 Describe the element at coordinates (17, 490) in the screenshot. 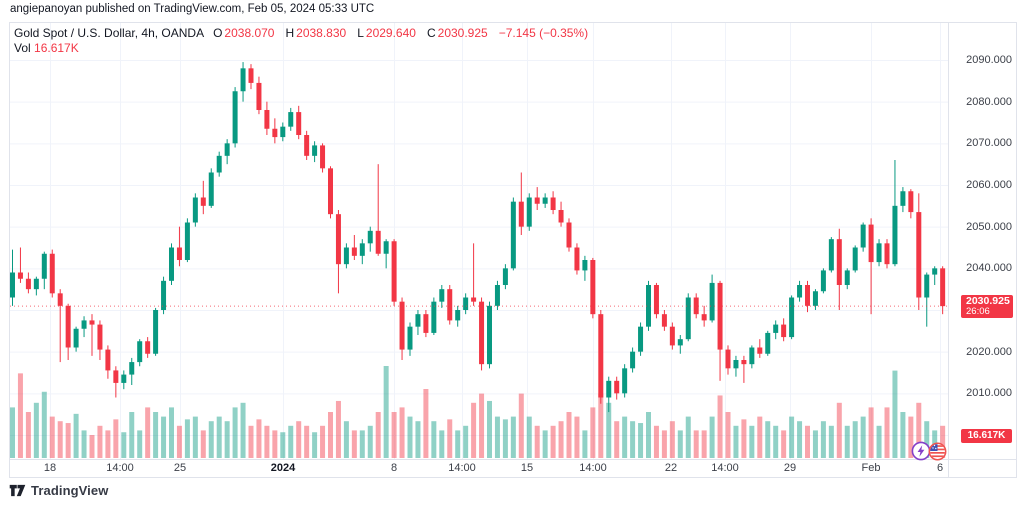

I see `tradingview-mark-icon` at that location.